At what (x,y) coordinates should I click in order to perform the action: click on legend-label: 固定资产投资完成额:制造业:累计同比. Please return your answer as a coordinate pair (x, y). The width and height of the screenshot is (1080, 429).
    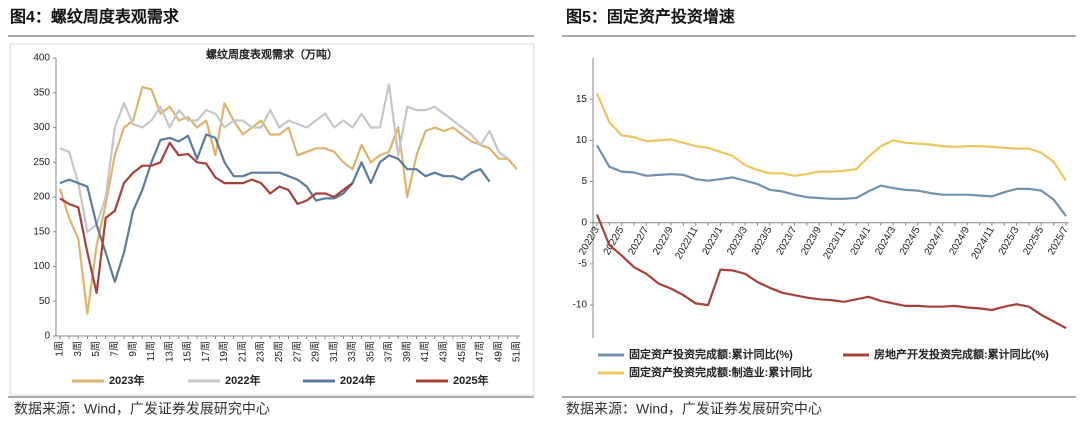
    Looking at the image, I should click on (720, 372).